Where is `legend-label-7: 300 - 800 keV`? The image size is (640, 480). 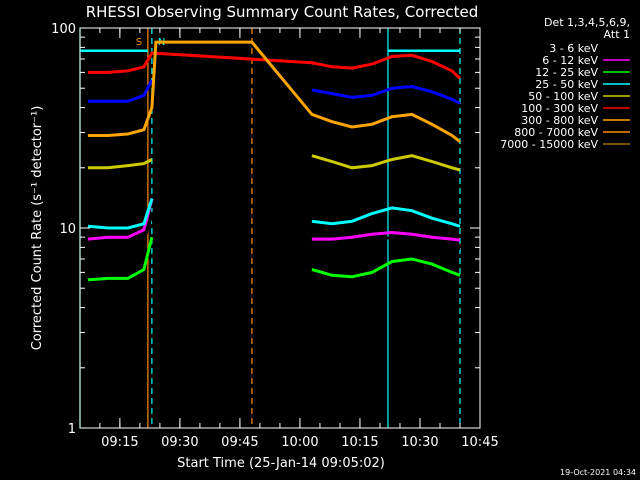 legend-label-7: 300 - 800 keV is located at coordinates (559, 120).